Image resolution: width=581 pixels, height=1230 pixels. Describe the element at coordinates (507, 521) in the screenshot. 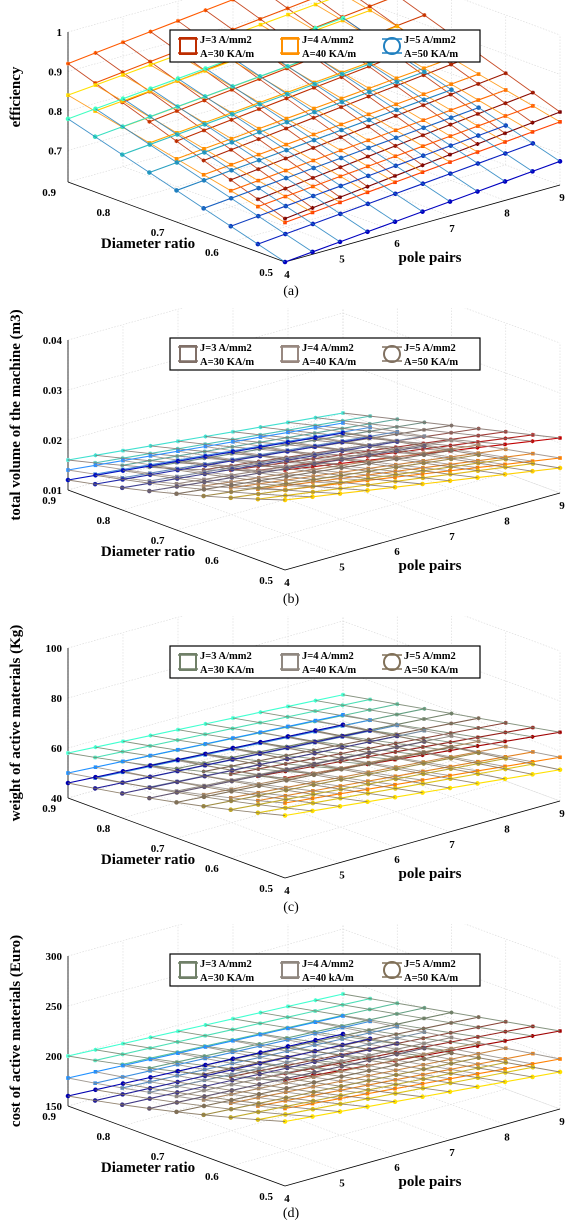

I see `x-tick-label: 8` at that location.